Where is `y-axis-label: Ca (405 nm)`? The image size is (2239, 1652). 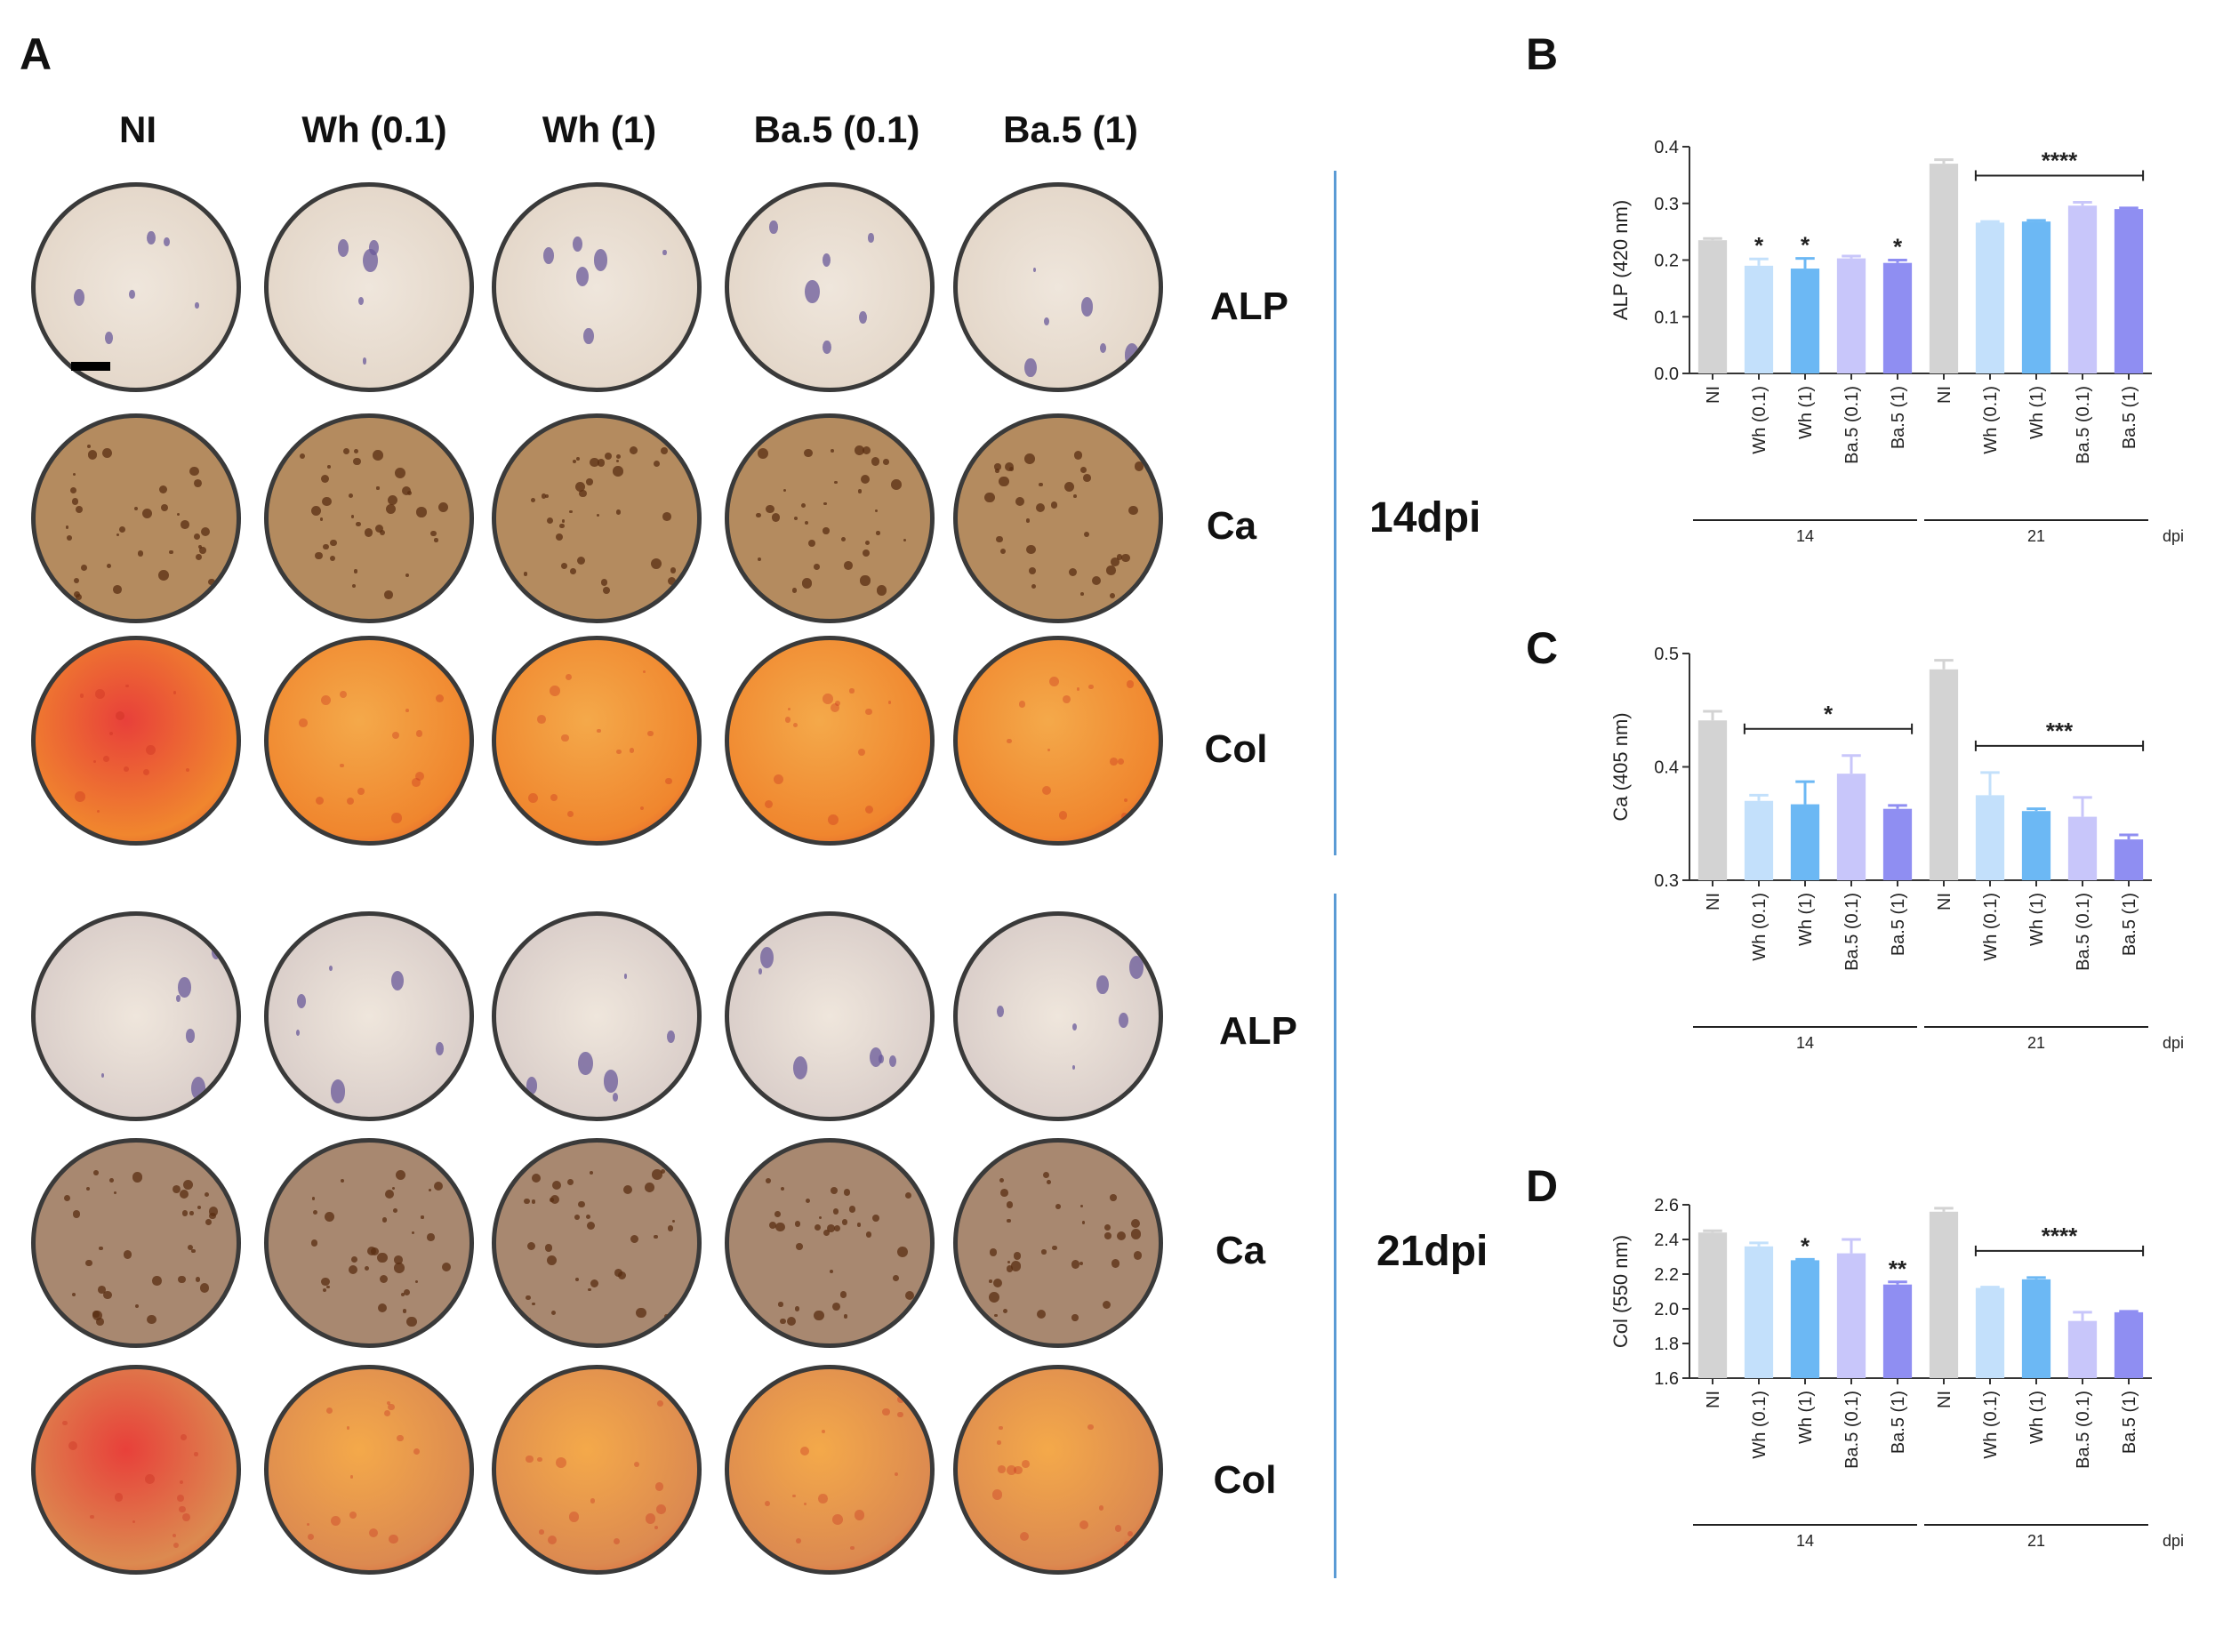 y-axis-label: Ca (405 nm) is located at coordinates (1620, 766).